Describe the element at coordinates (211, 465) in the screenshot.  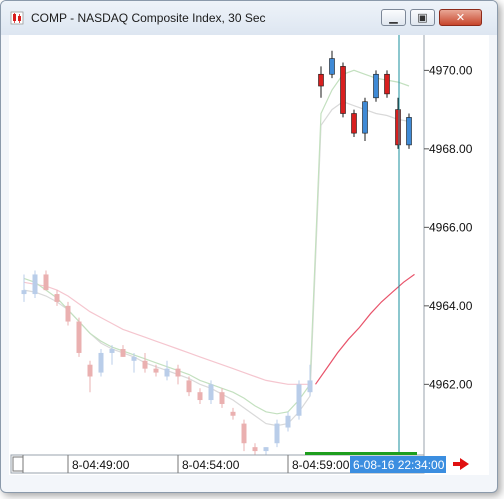
I see `time-label: 8-04:54:00` at that location.